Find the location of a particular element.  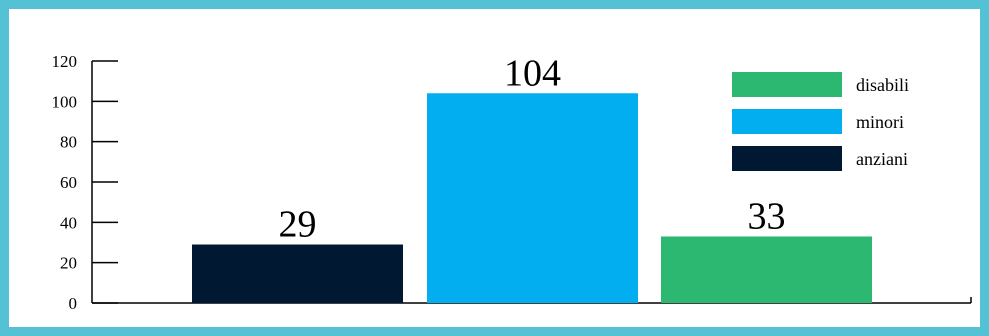

y-tick-label: 40 is located at coordinates (68, 222).